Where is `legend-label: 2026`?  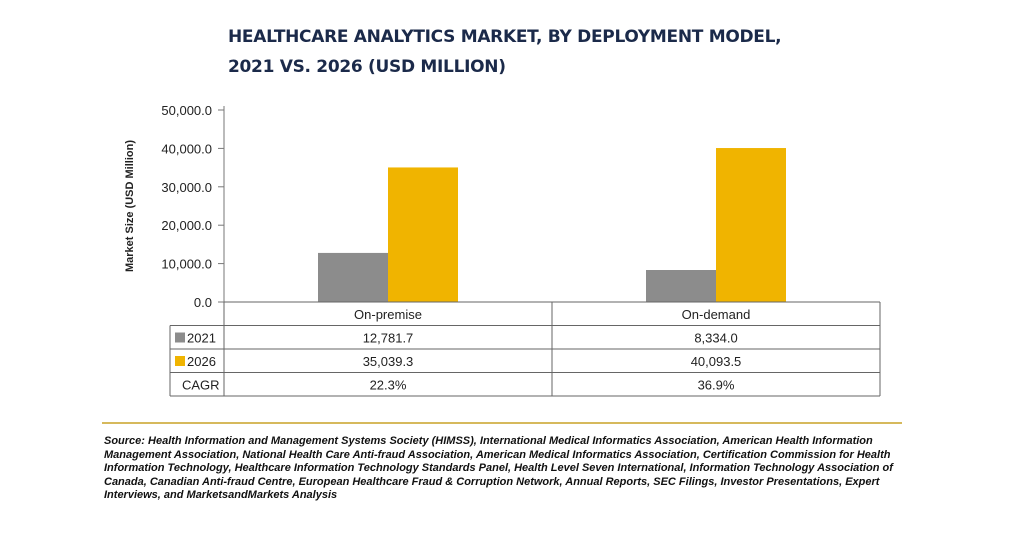 legend-label: 2026 is located at coordinates (201, 361).